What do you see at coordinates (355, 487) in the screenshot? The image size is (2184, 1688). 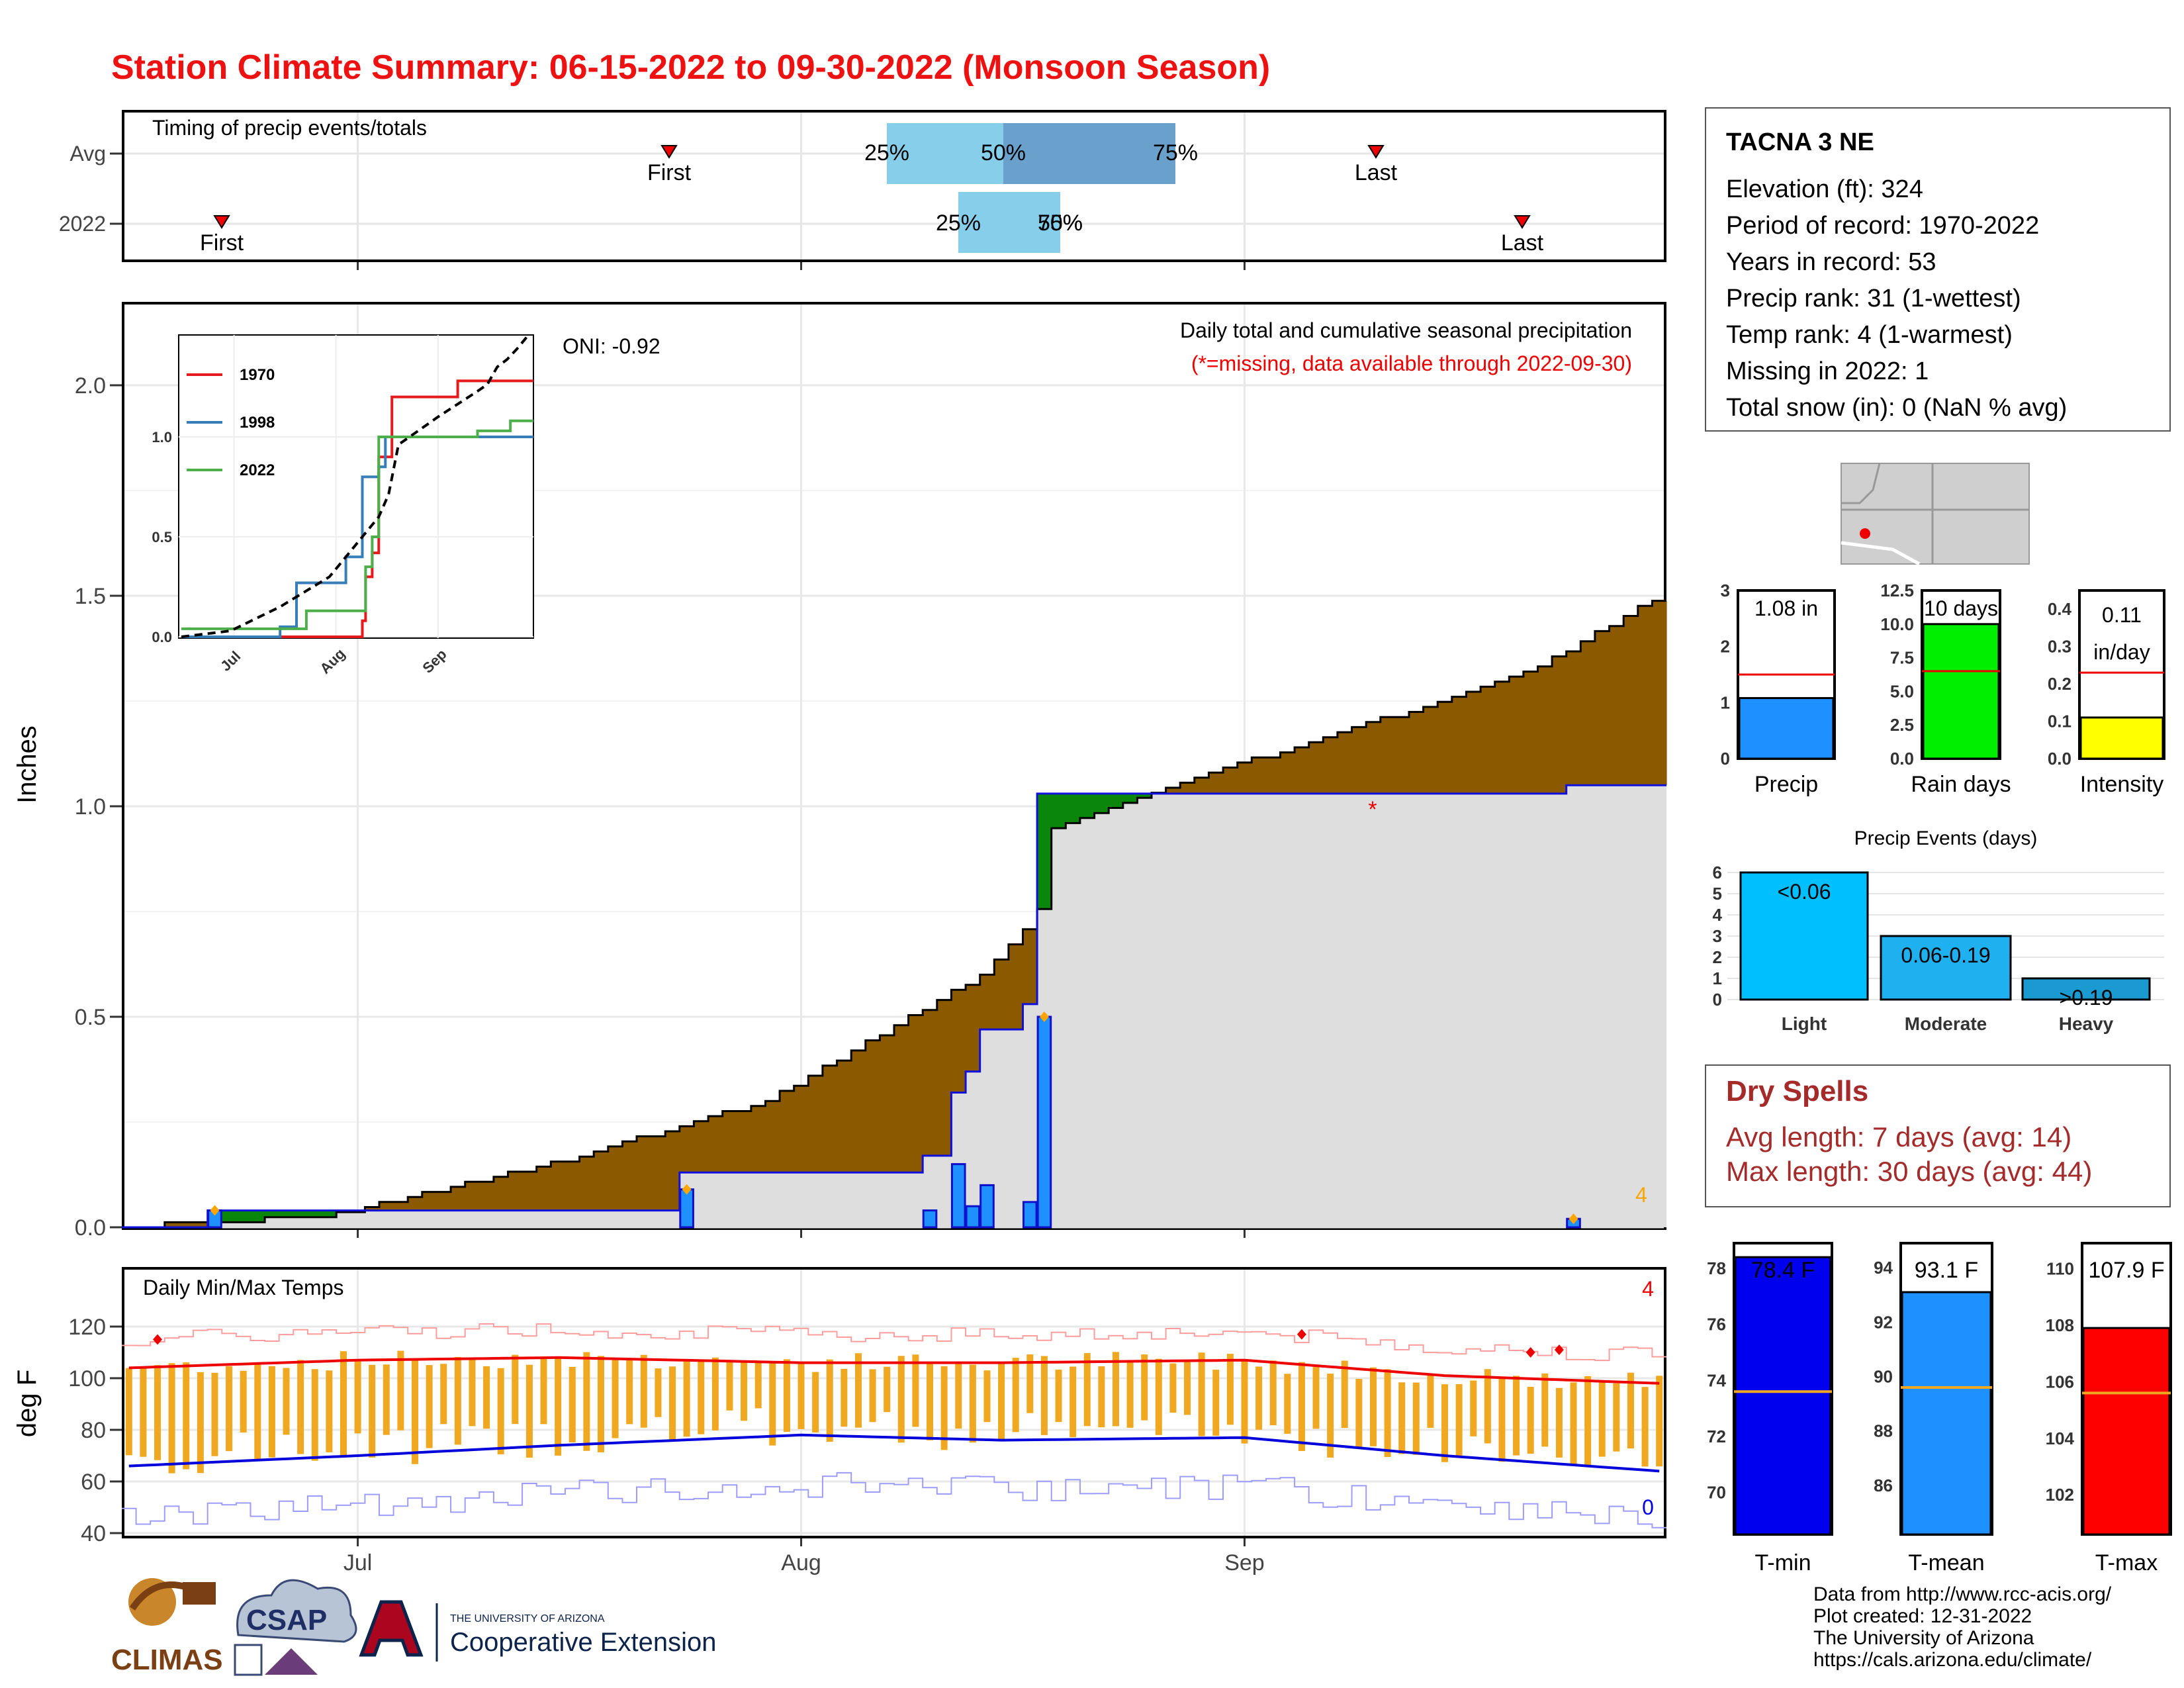 I see `inset-avg-line` at bounding box center [355, 487].